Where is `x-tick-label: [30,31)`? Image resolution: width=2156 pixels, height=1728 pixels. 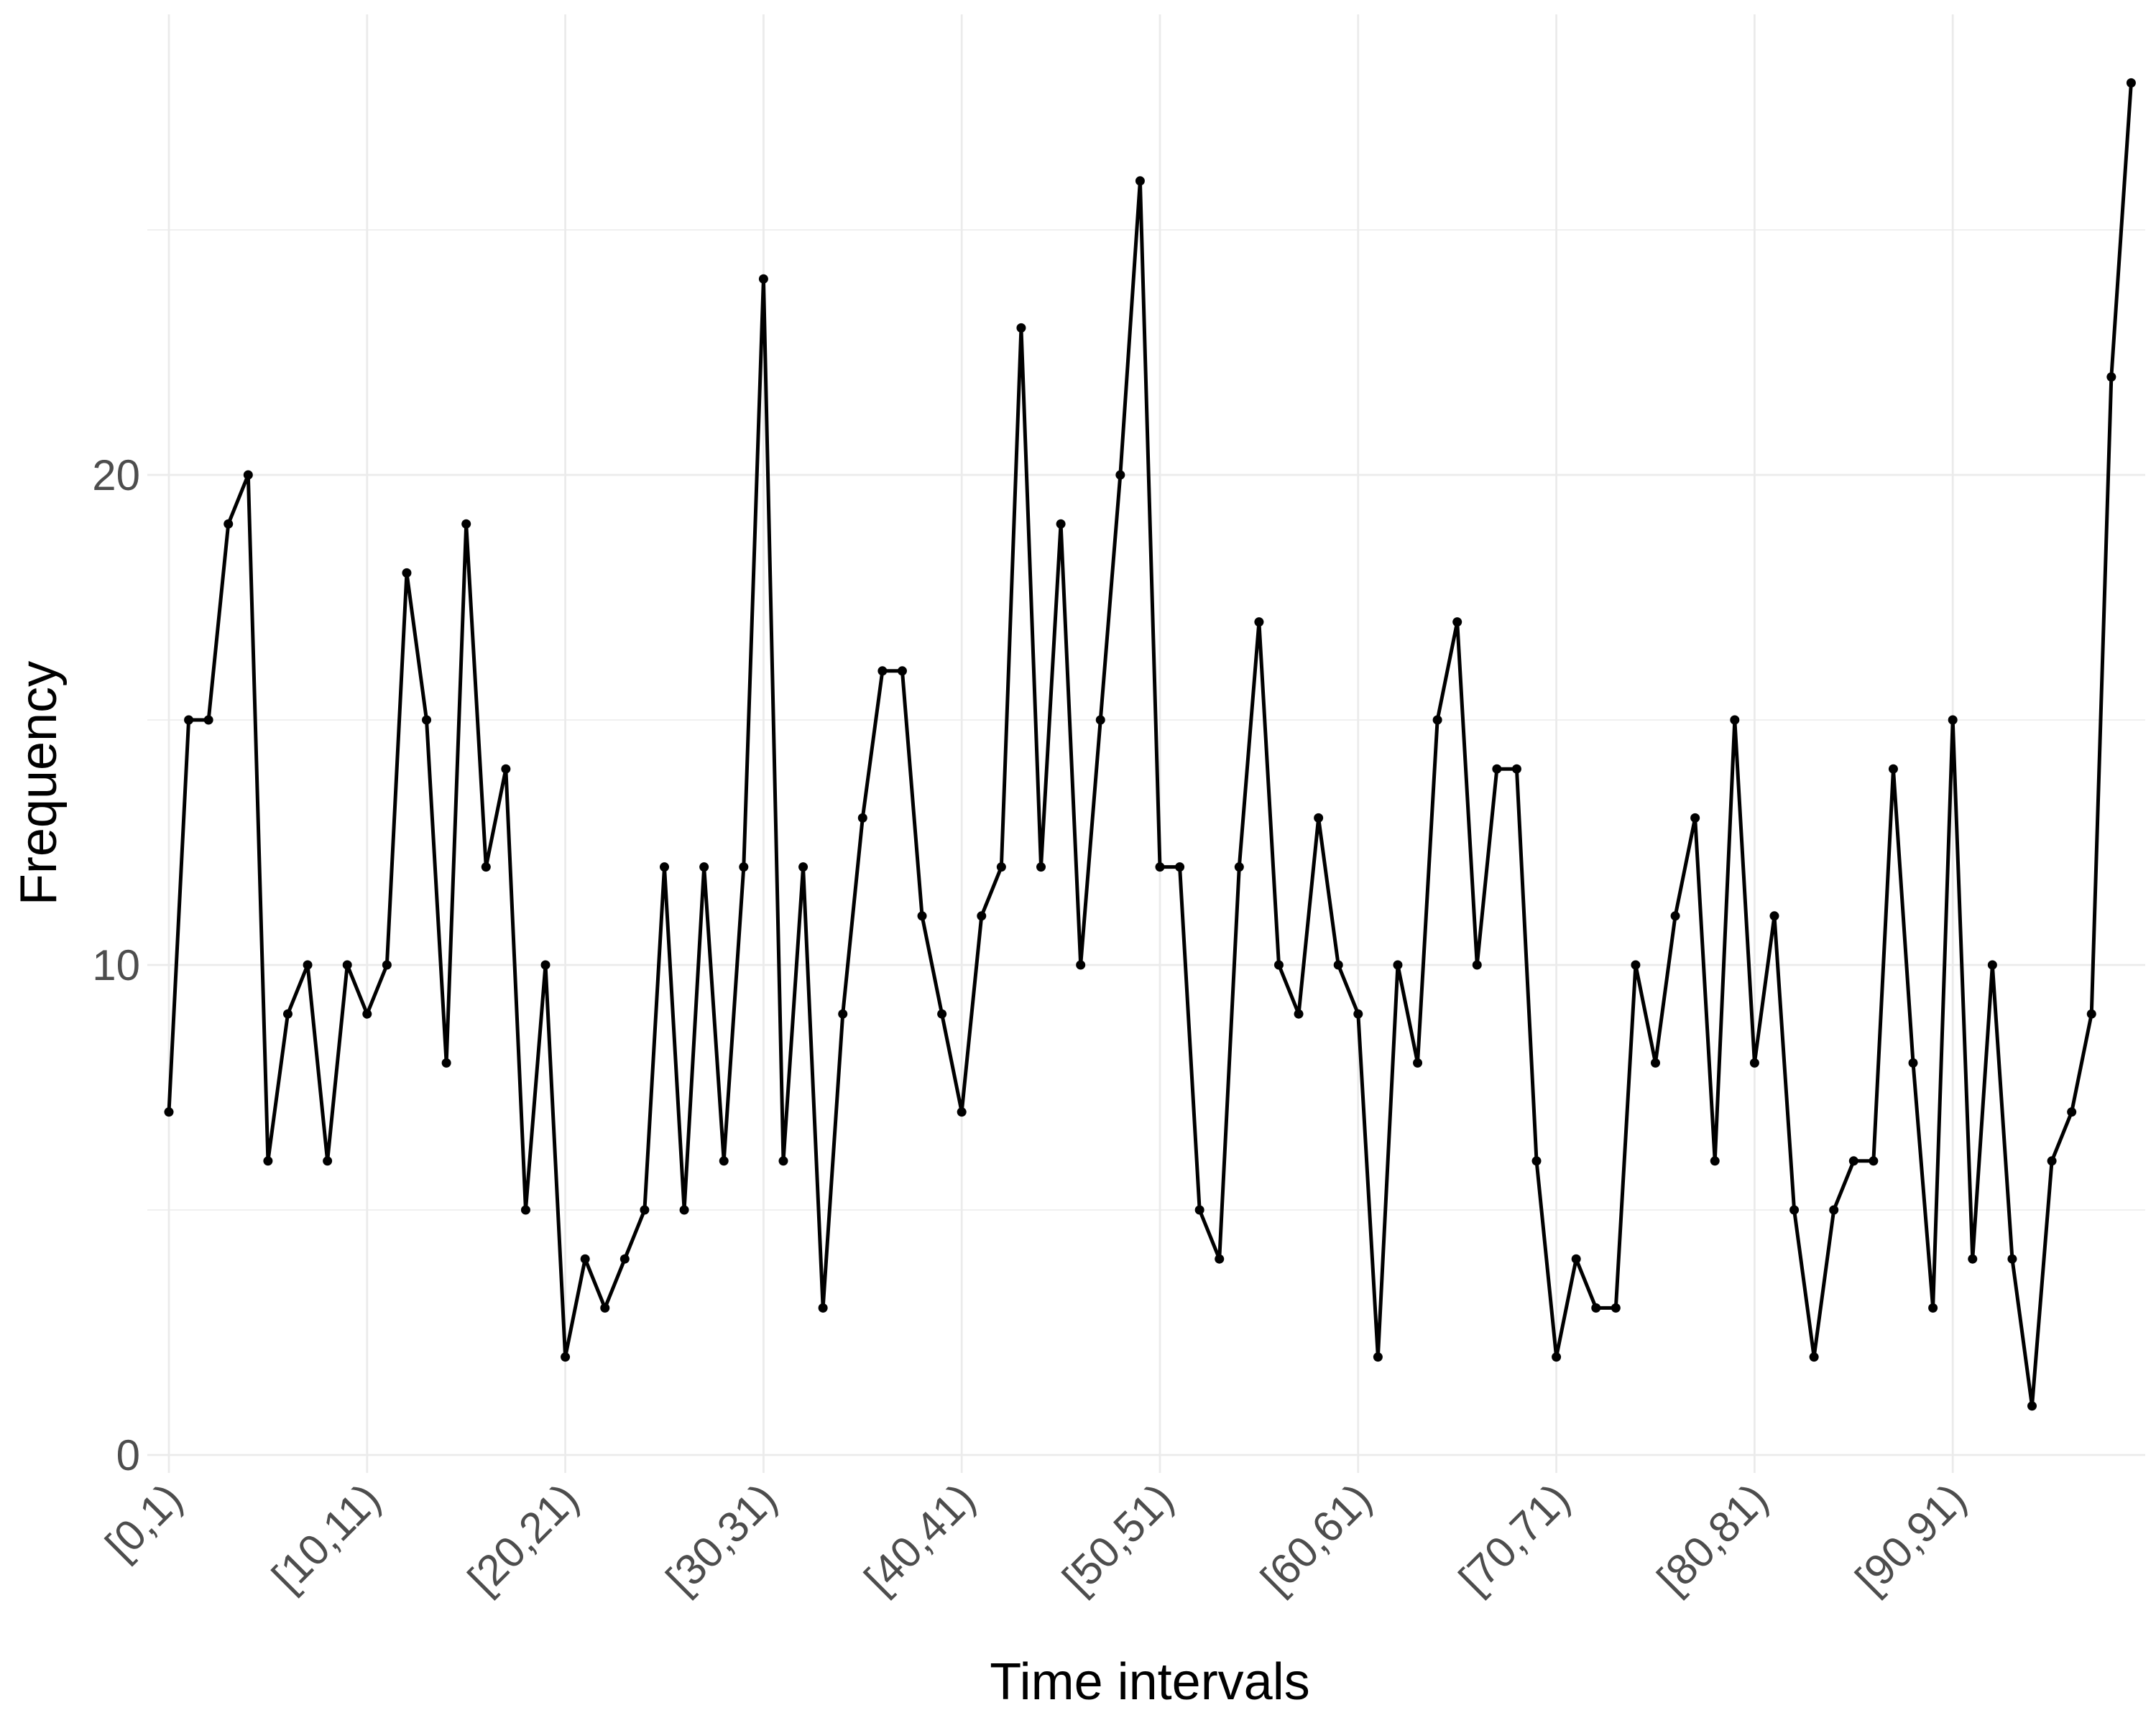
x-tick-label: [30,31) is located at coordinates (721, 1539).